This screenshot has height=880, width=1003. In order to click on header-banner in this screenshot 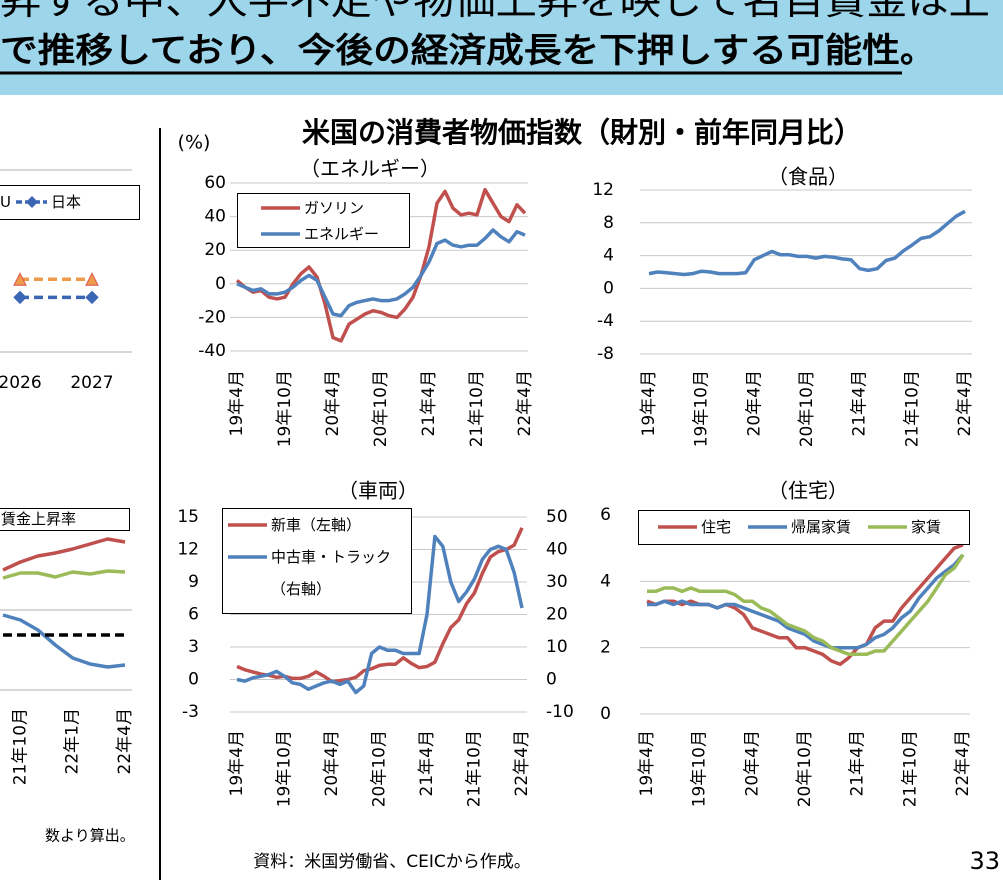, I will do `click(501, 47)`.